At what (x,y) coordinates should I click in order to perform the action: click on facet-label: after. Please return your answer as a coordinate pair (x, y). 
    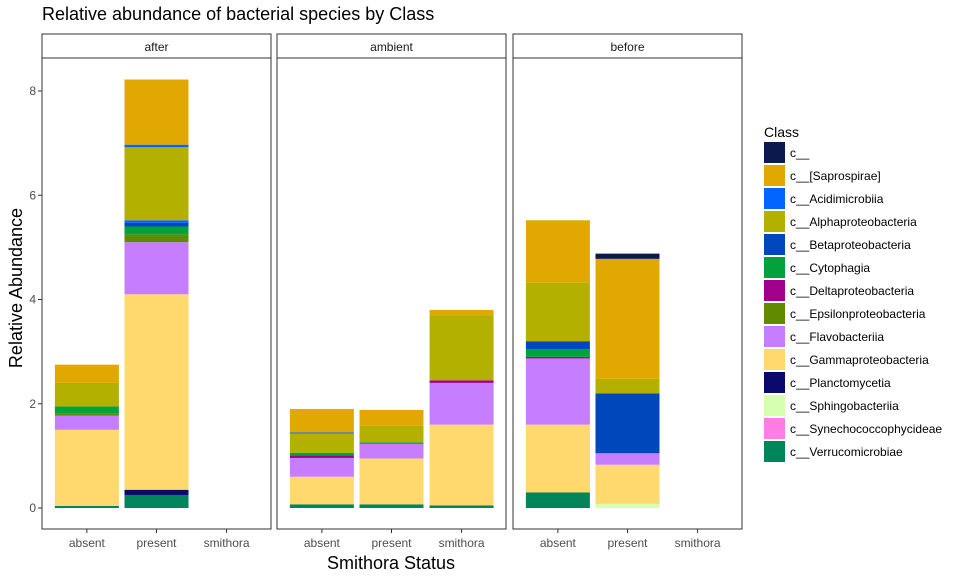
    Looking at the image, I should click on (156, 47).